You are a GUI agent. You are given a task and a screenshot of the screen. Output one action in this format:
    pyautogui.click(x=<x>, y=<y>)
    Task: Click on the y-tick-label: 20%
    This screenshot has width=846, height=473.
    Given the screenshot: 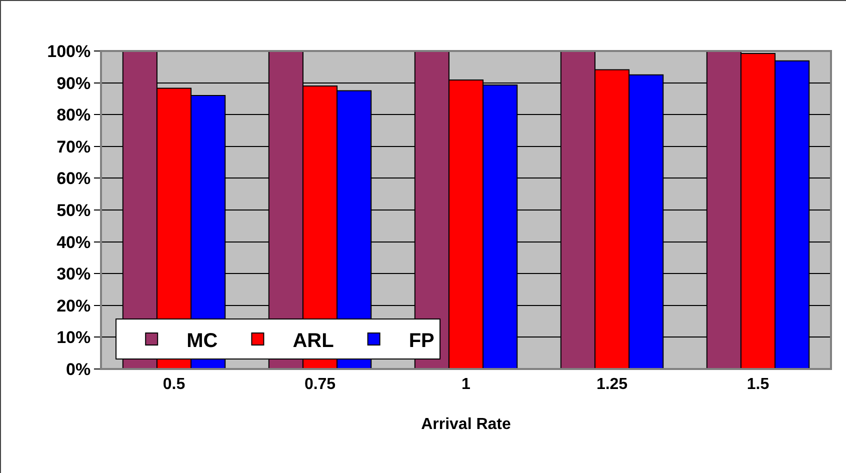 What is the action you would take?
    pyautogui.click(x=73, y=306)
    